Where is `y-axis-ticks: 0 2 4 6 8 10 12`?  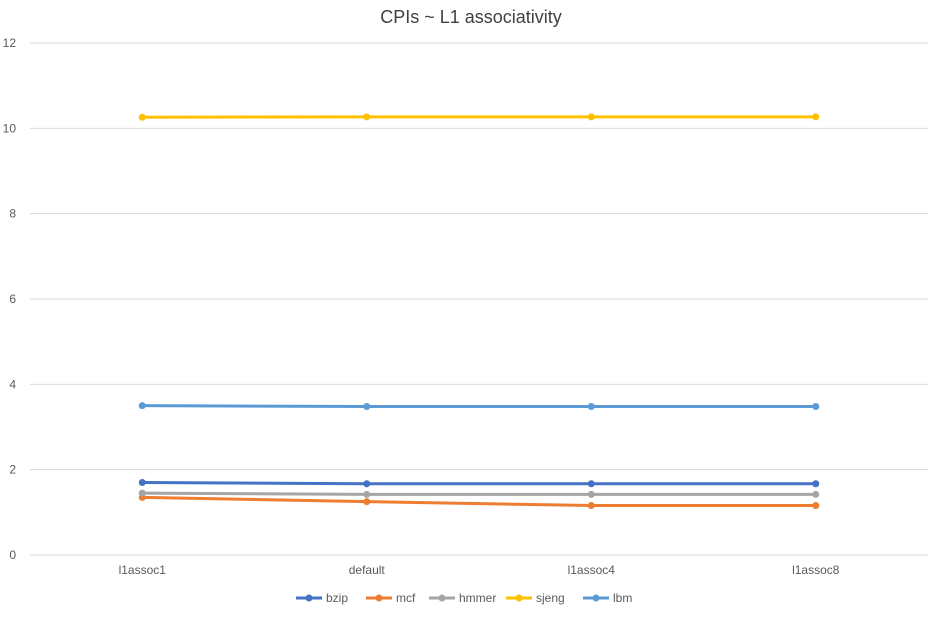 y-axis-ticks: 0 2 4 6 8 10 12 is located at coordinates (10, 299).